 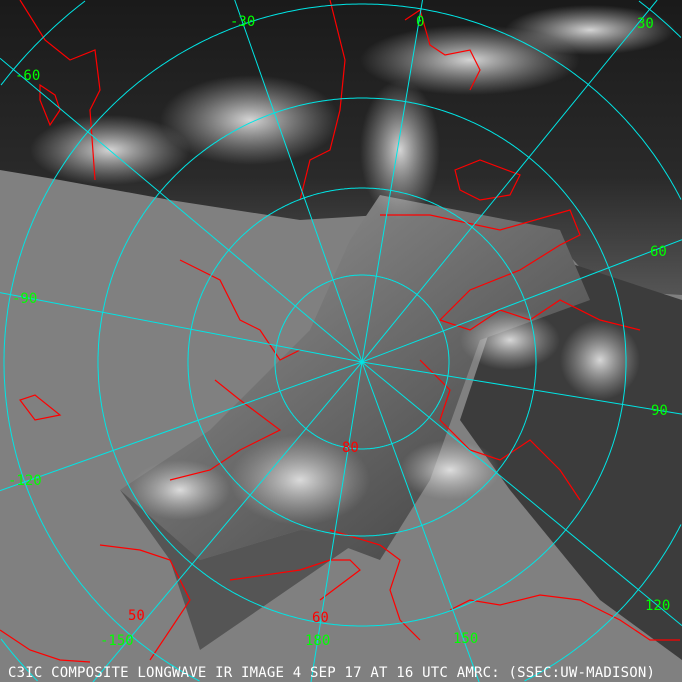 I want to click on lon-label: -60, so click(x=27, y=76).